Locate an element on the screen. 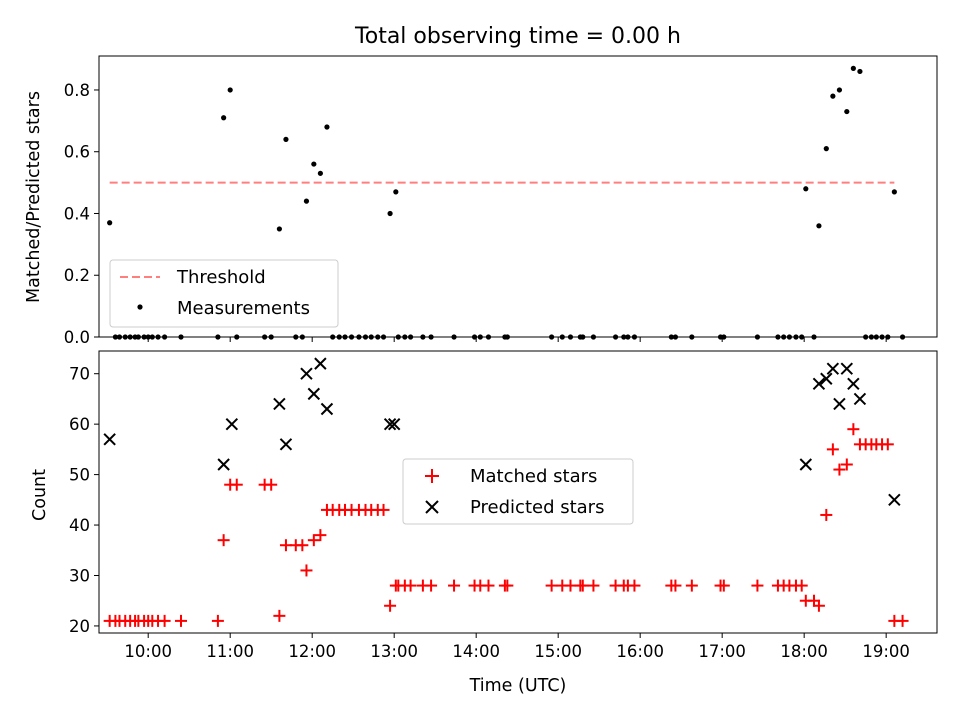  top-y-tick-label: 0.4 is located at coordinates (77, 213).